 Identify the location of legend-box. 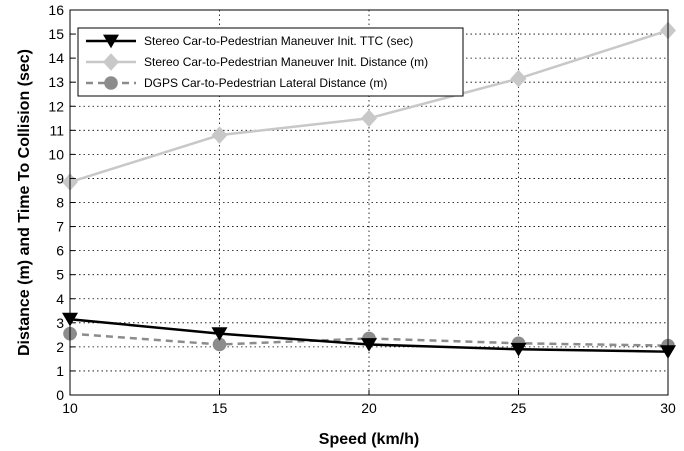
(270, 62).